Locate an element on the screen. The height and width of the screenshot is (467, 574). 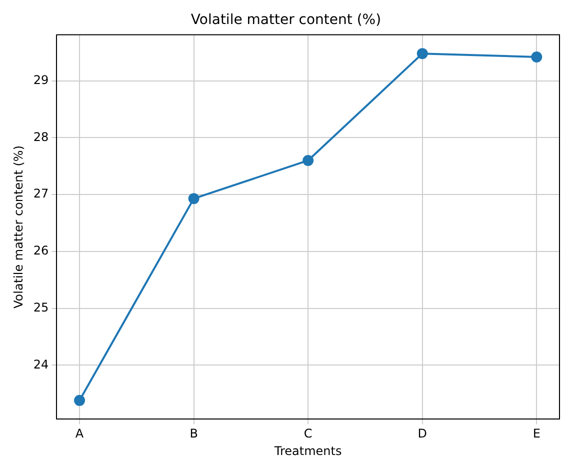
chart-title: Volatile matter content (%) is located at coordinates (286, 20).